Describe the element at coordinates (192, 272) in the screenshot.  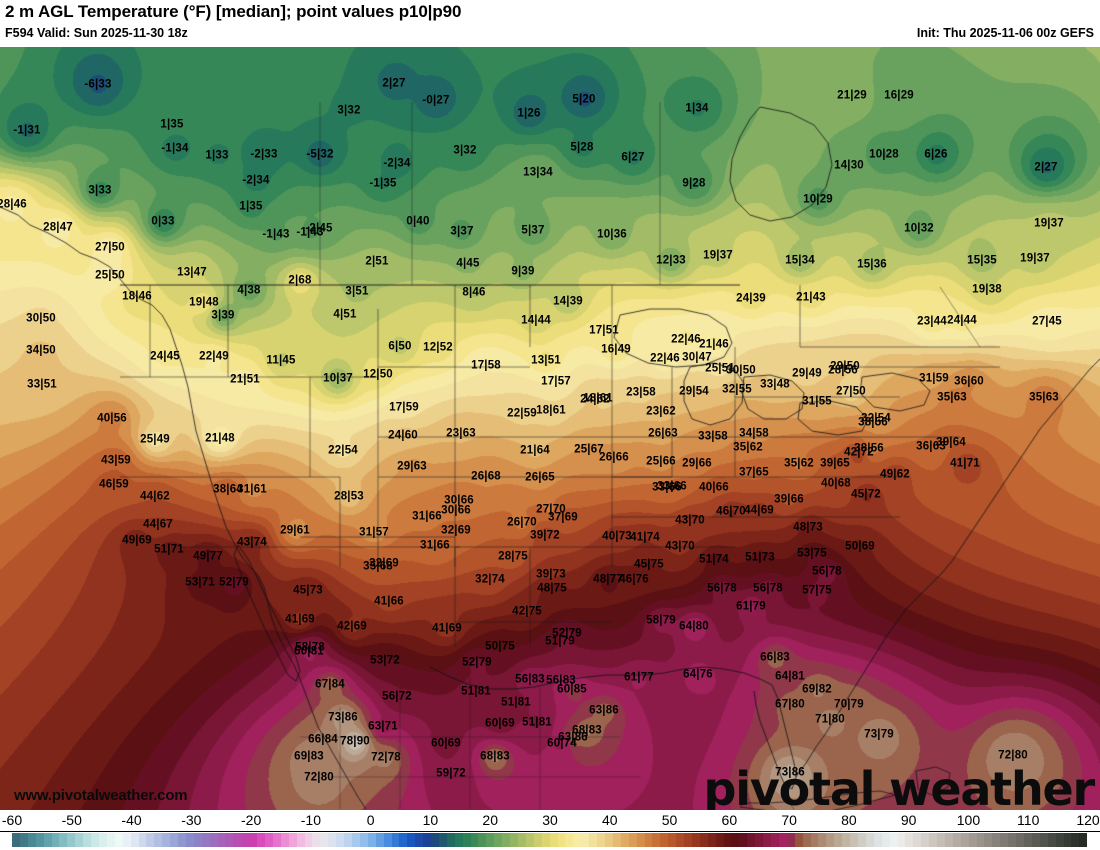
I see `point-value-label: 13|47` at that location.